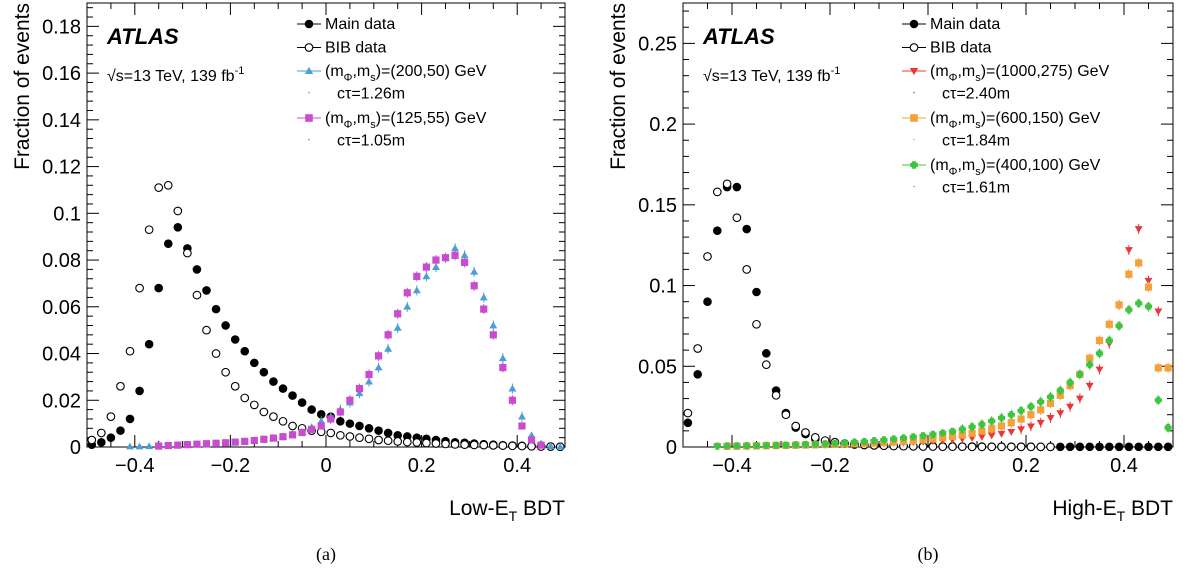 This screenshot has height=572, width=1183. I want to click on y-tick-label: 0.2, so click(663, 125).